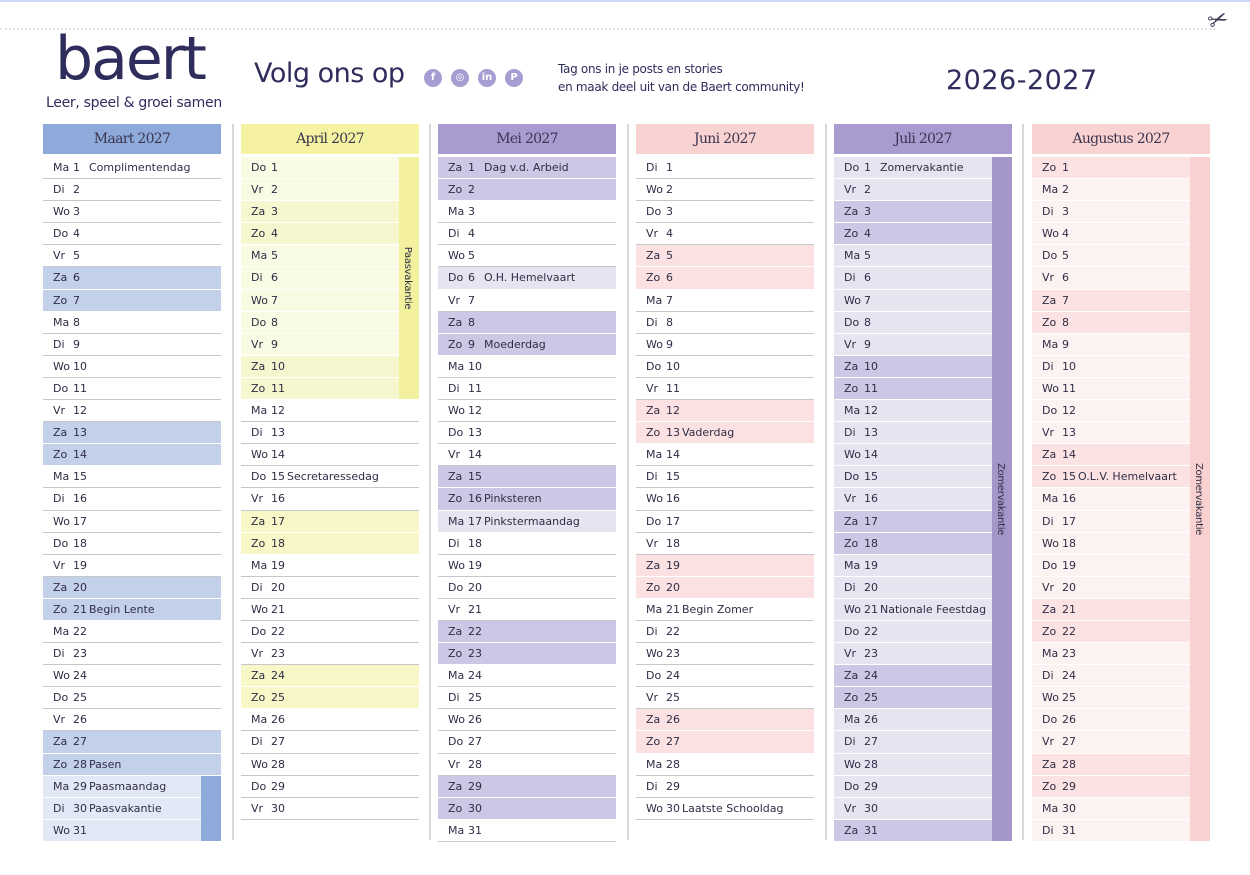  I want to click on linkedin-icon: in, so click(487, 78).